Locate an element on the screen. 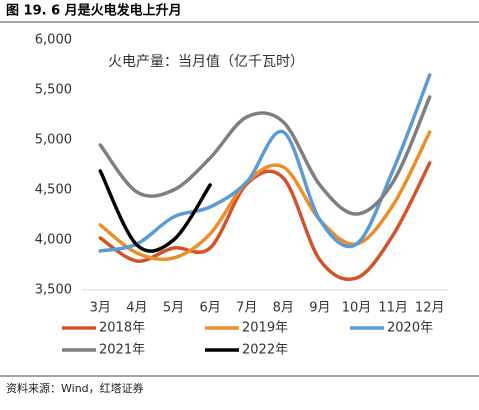 The height and width of the screenshot is (410, 479). source: 资料来源：Wind，红塔证券 is located at coordinates (75, 388).